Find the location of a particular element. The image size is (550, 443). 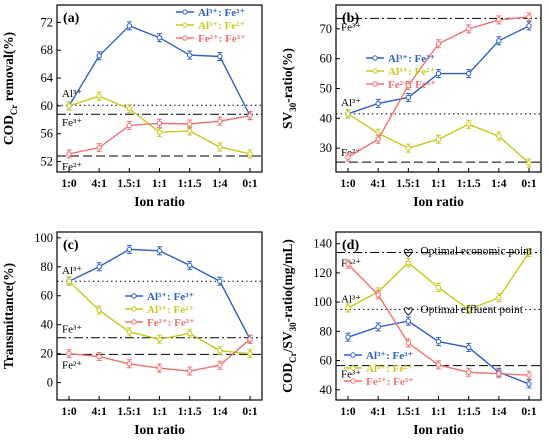

annotation-label: Optimal effluent point is located at coordinates (471, 310).